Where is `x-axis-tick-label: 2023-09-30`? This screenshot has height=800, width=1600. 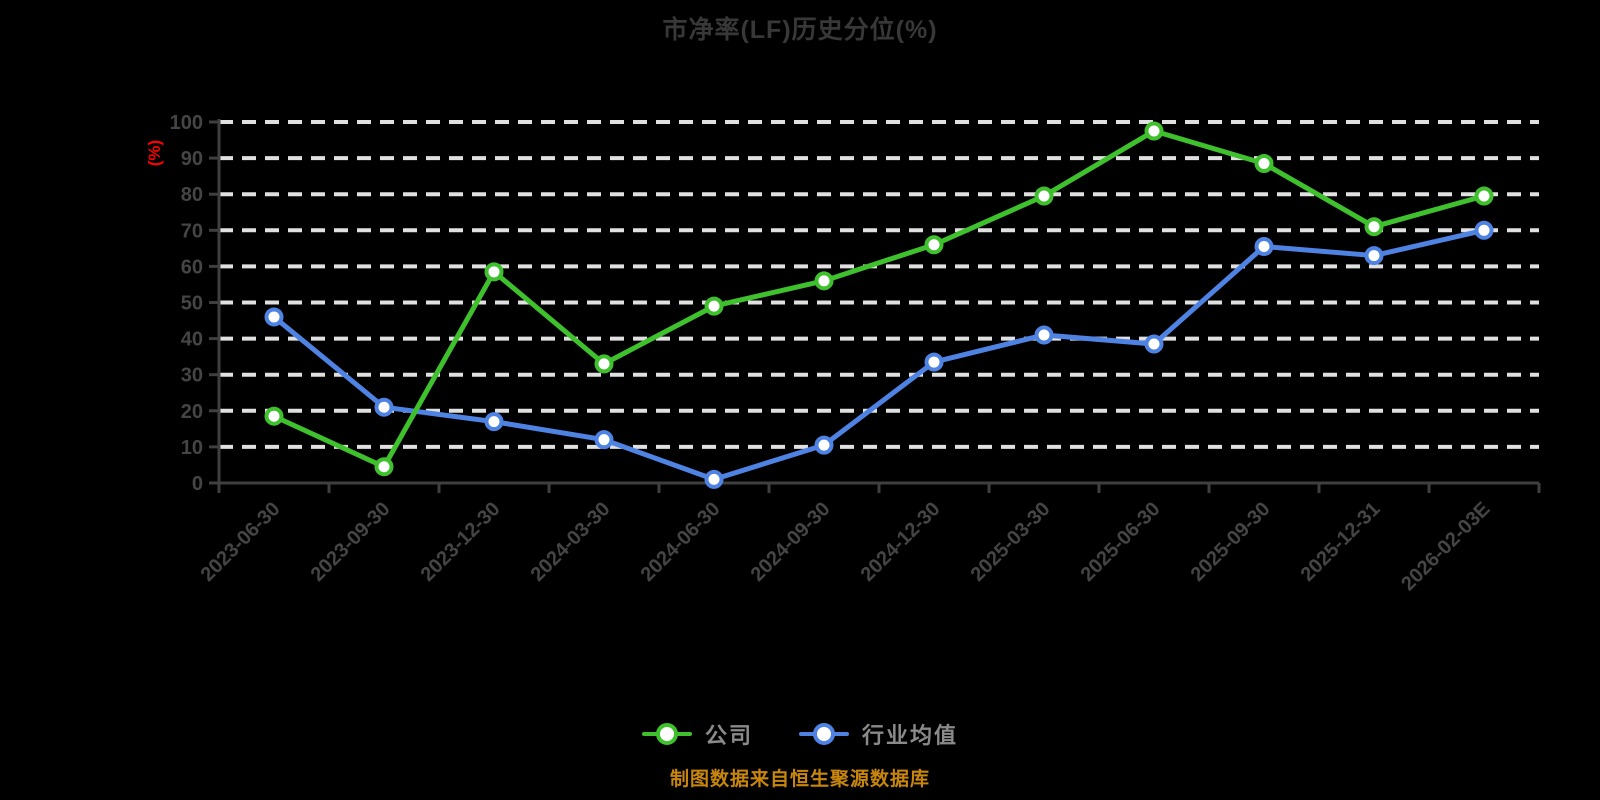
x-axis-tick-label: 2023-09-30 is located at coordinates (351, 542).